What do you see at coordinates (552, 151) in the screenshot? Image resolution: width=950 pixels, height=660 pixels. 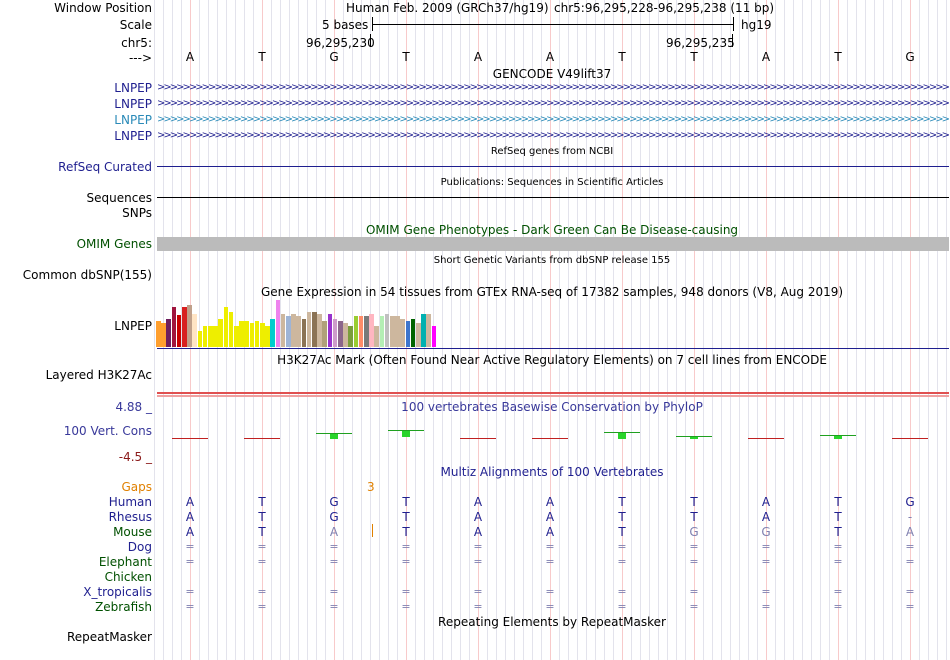 I see `refseq-title: RefSeq genes from NCBI` at bounding box center [552, 151].